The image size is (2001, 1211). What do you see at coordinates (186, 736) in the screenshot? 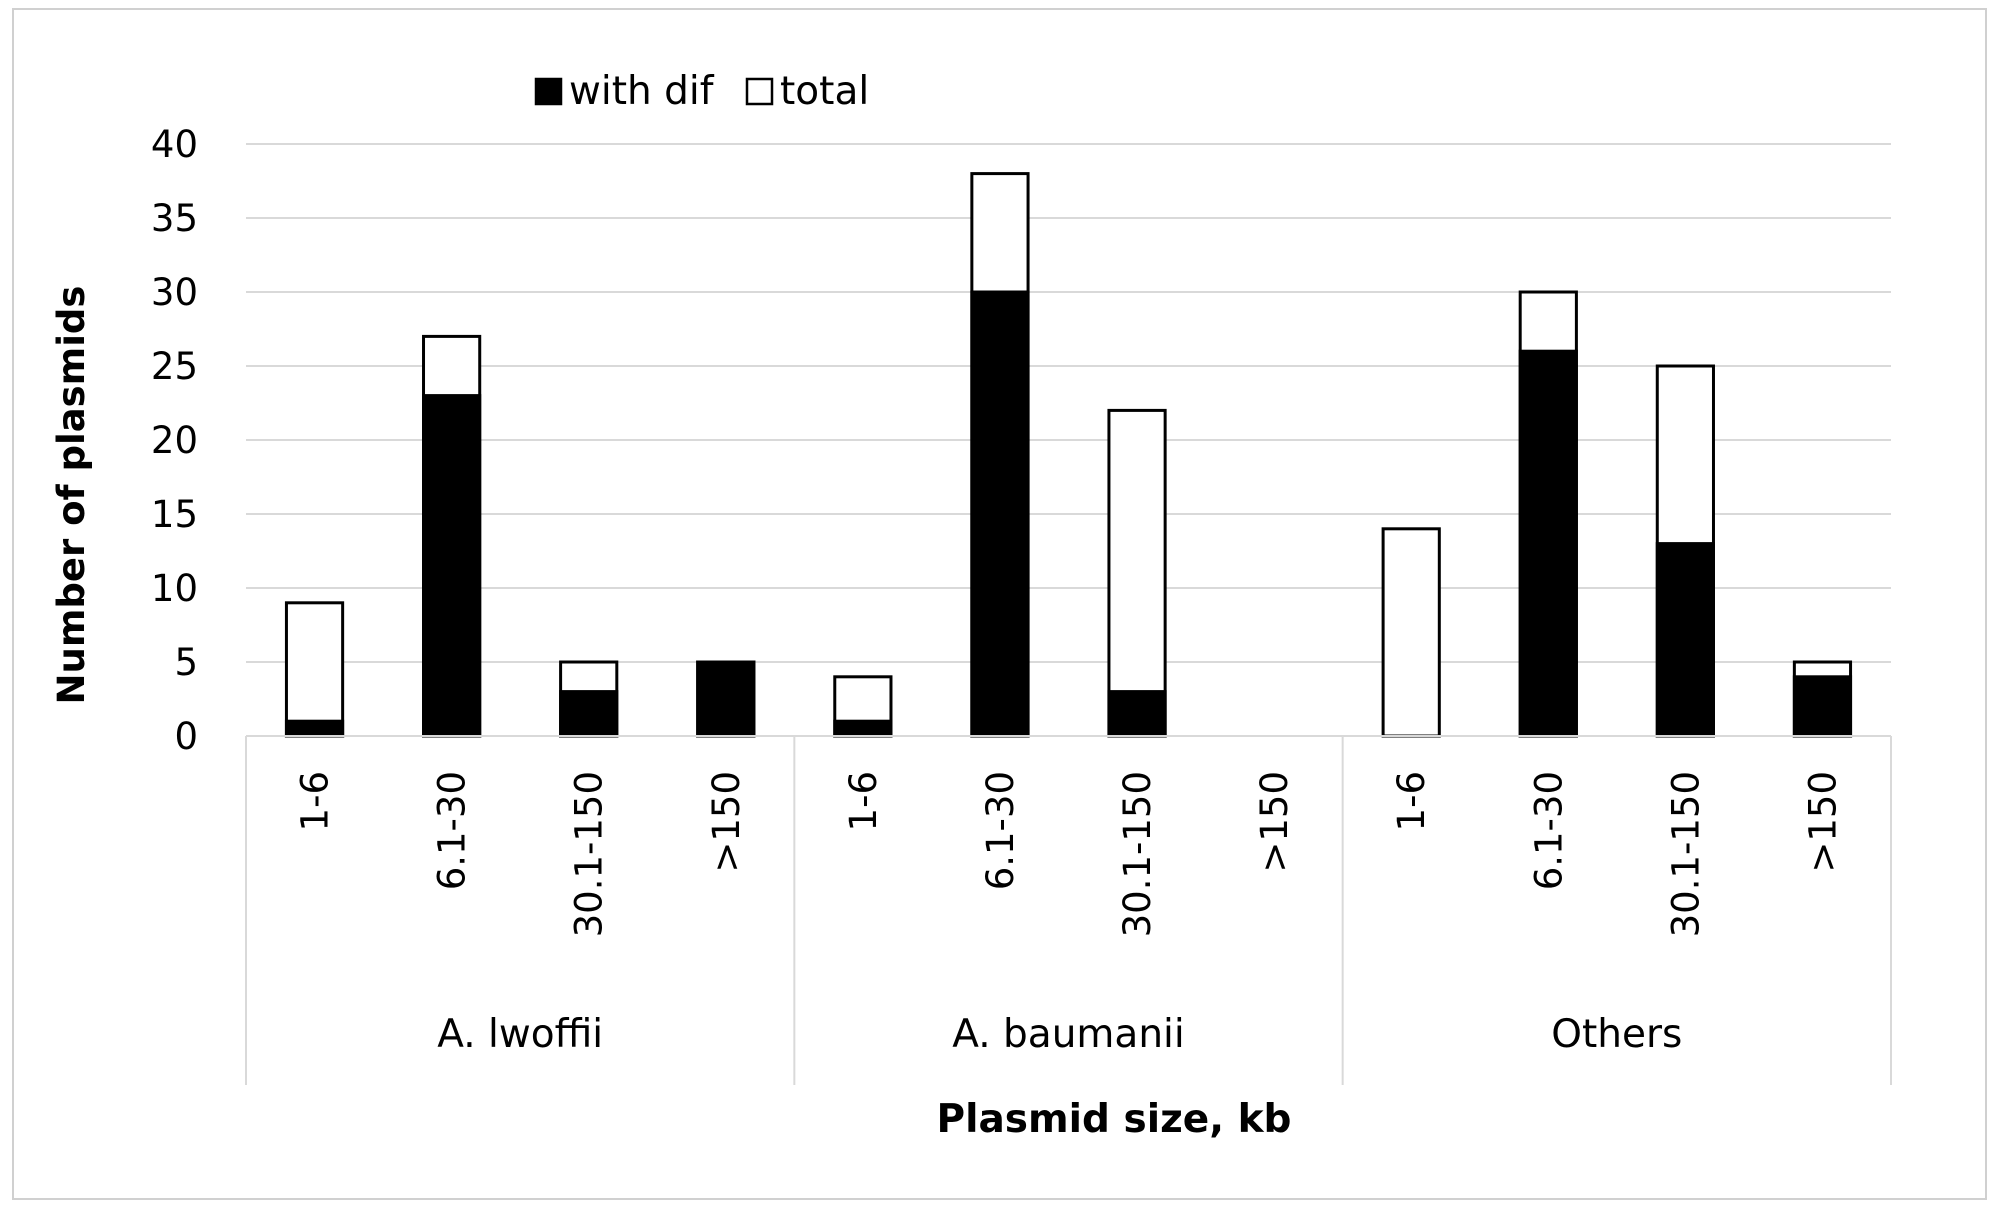
I see `y-tick-label: 0` at bounding box center [186, 736].